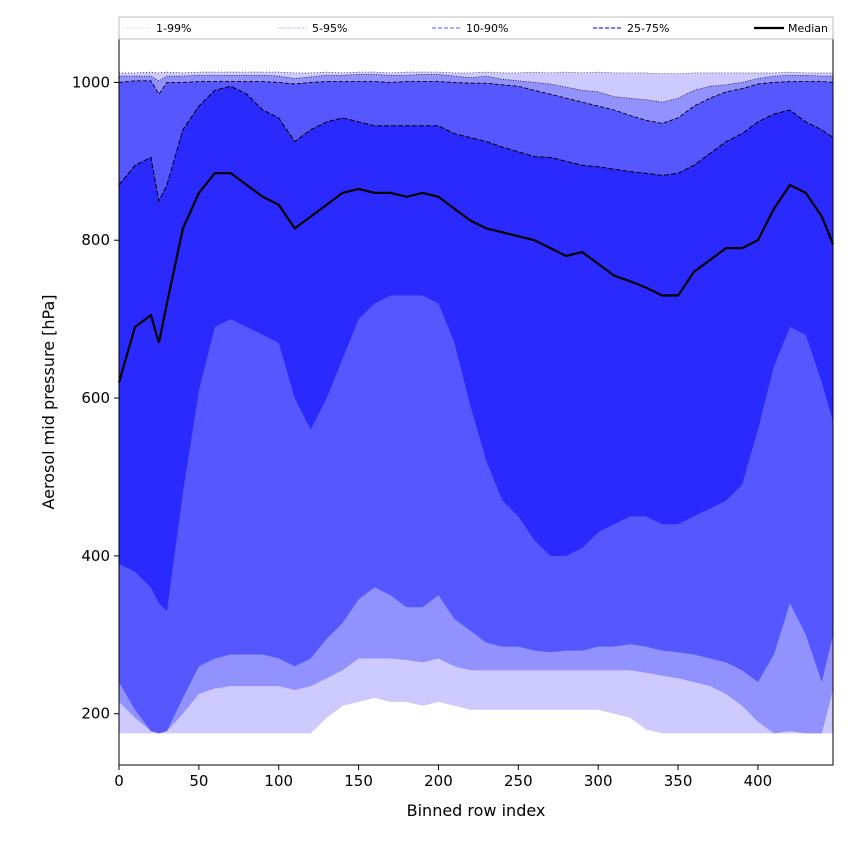 This screenshot has height=850, width=850. I want to click on x-axis-label: Binned row index, so click(476, 810).